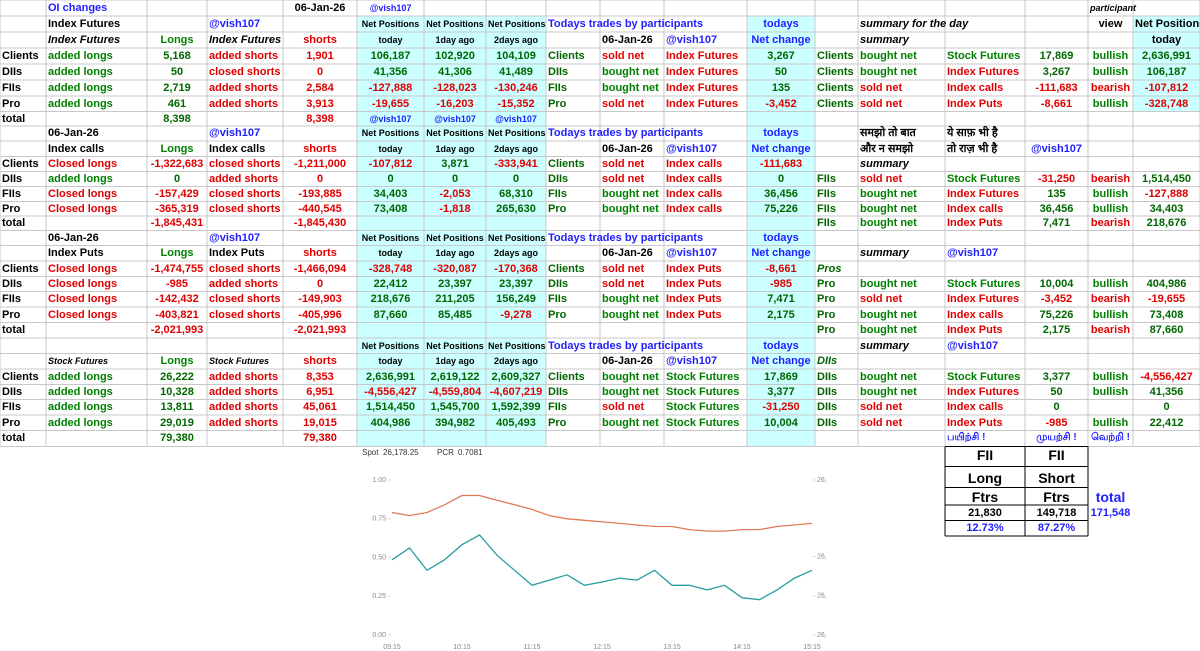 This screenshot has width=1200, height=651. I want to click on y2-tick-label: 26,141, so click(822, 596).